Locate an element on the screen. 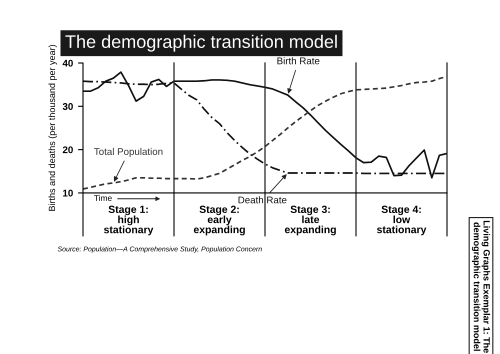  text: Death Rate is located at coordinates (262, 200).